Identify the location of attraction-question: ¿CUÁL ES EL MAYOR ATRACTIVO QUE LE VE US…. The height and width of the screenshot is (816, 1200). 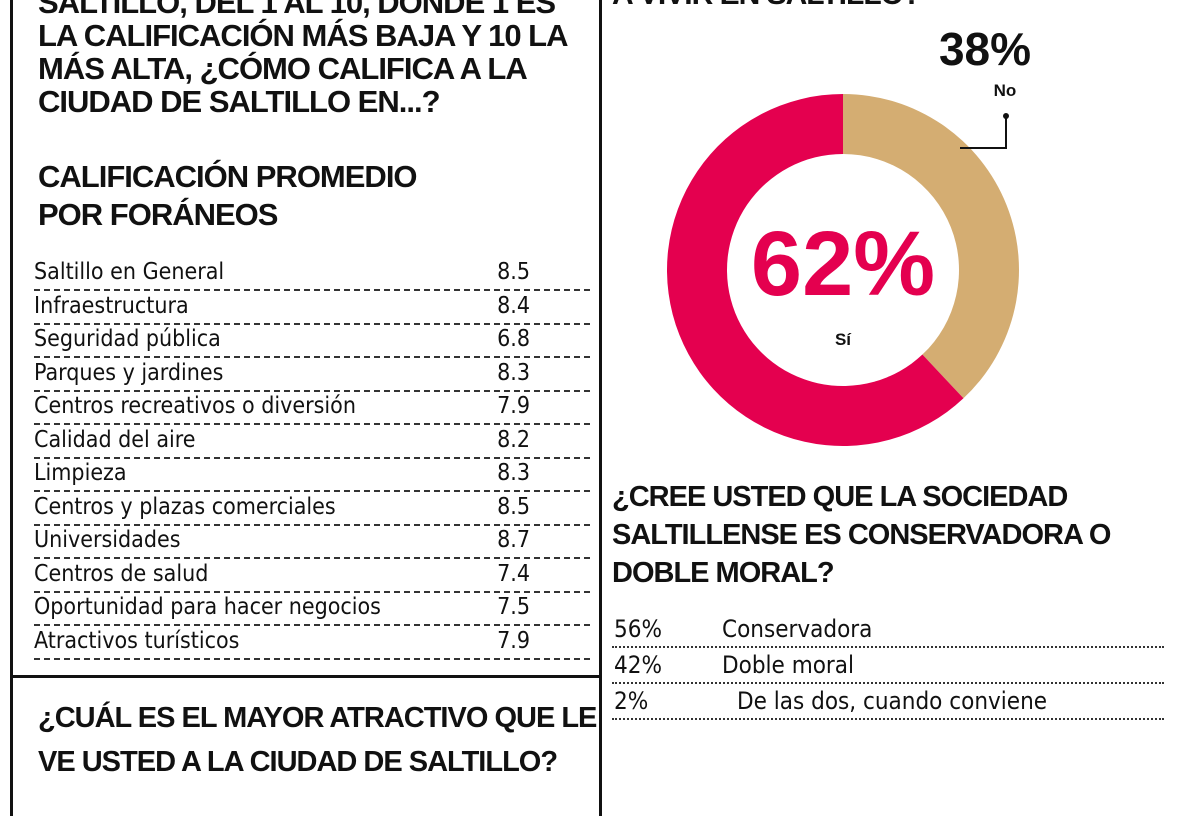
(317, 740).